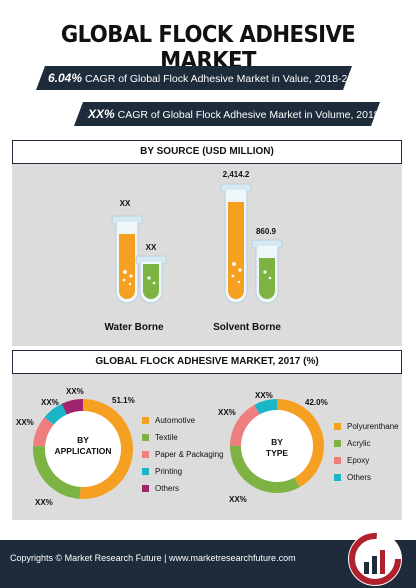 The image size is (416, 588). What do you see at coordinates (25, 422) in the screenshot?
I see `slice-label-paper-packaging: XX%` at bounding box center [25, 422].